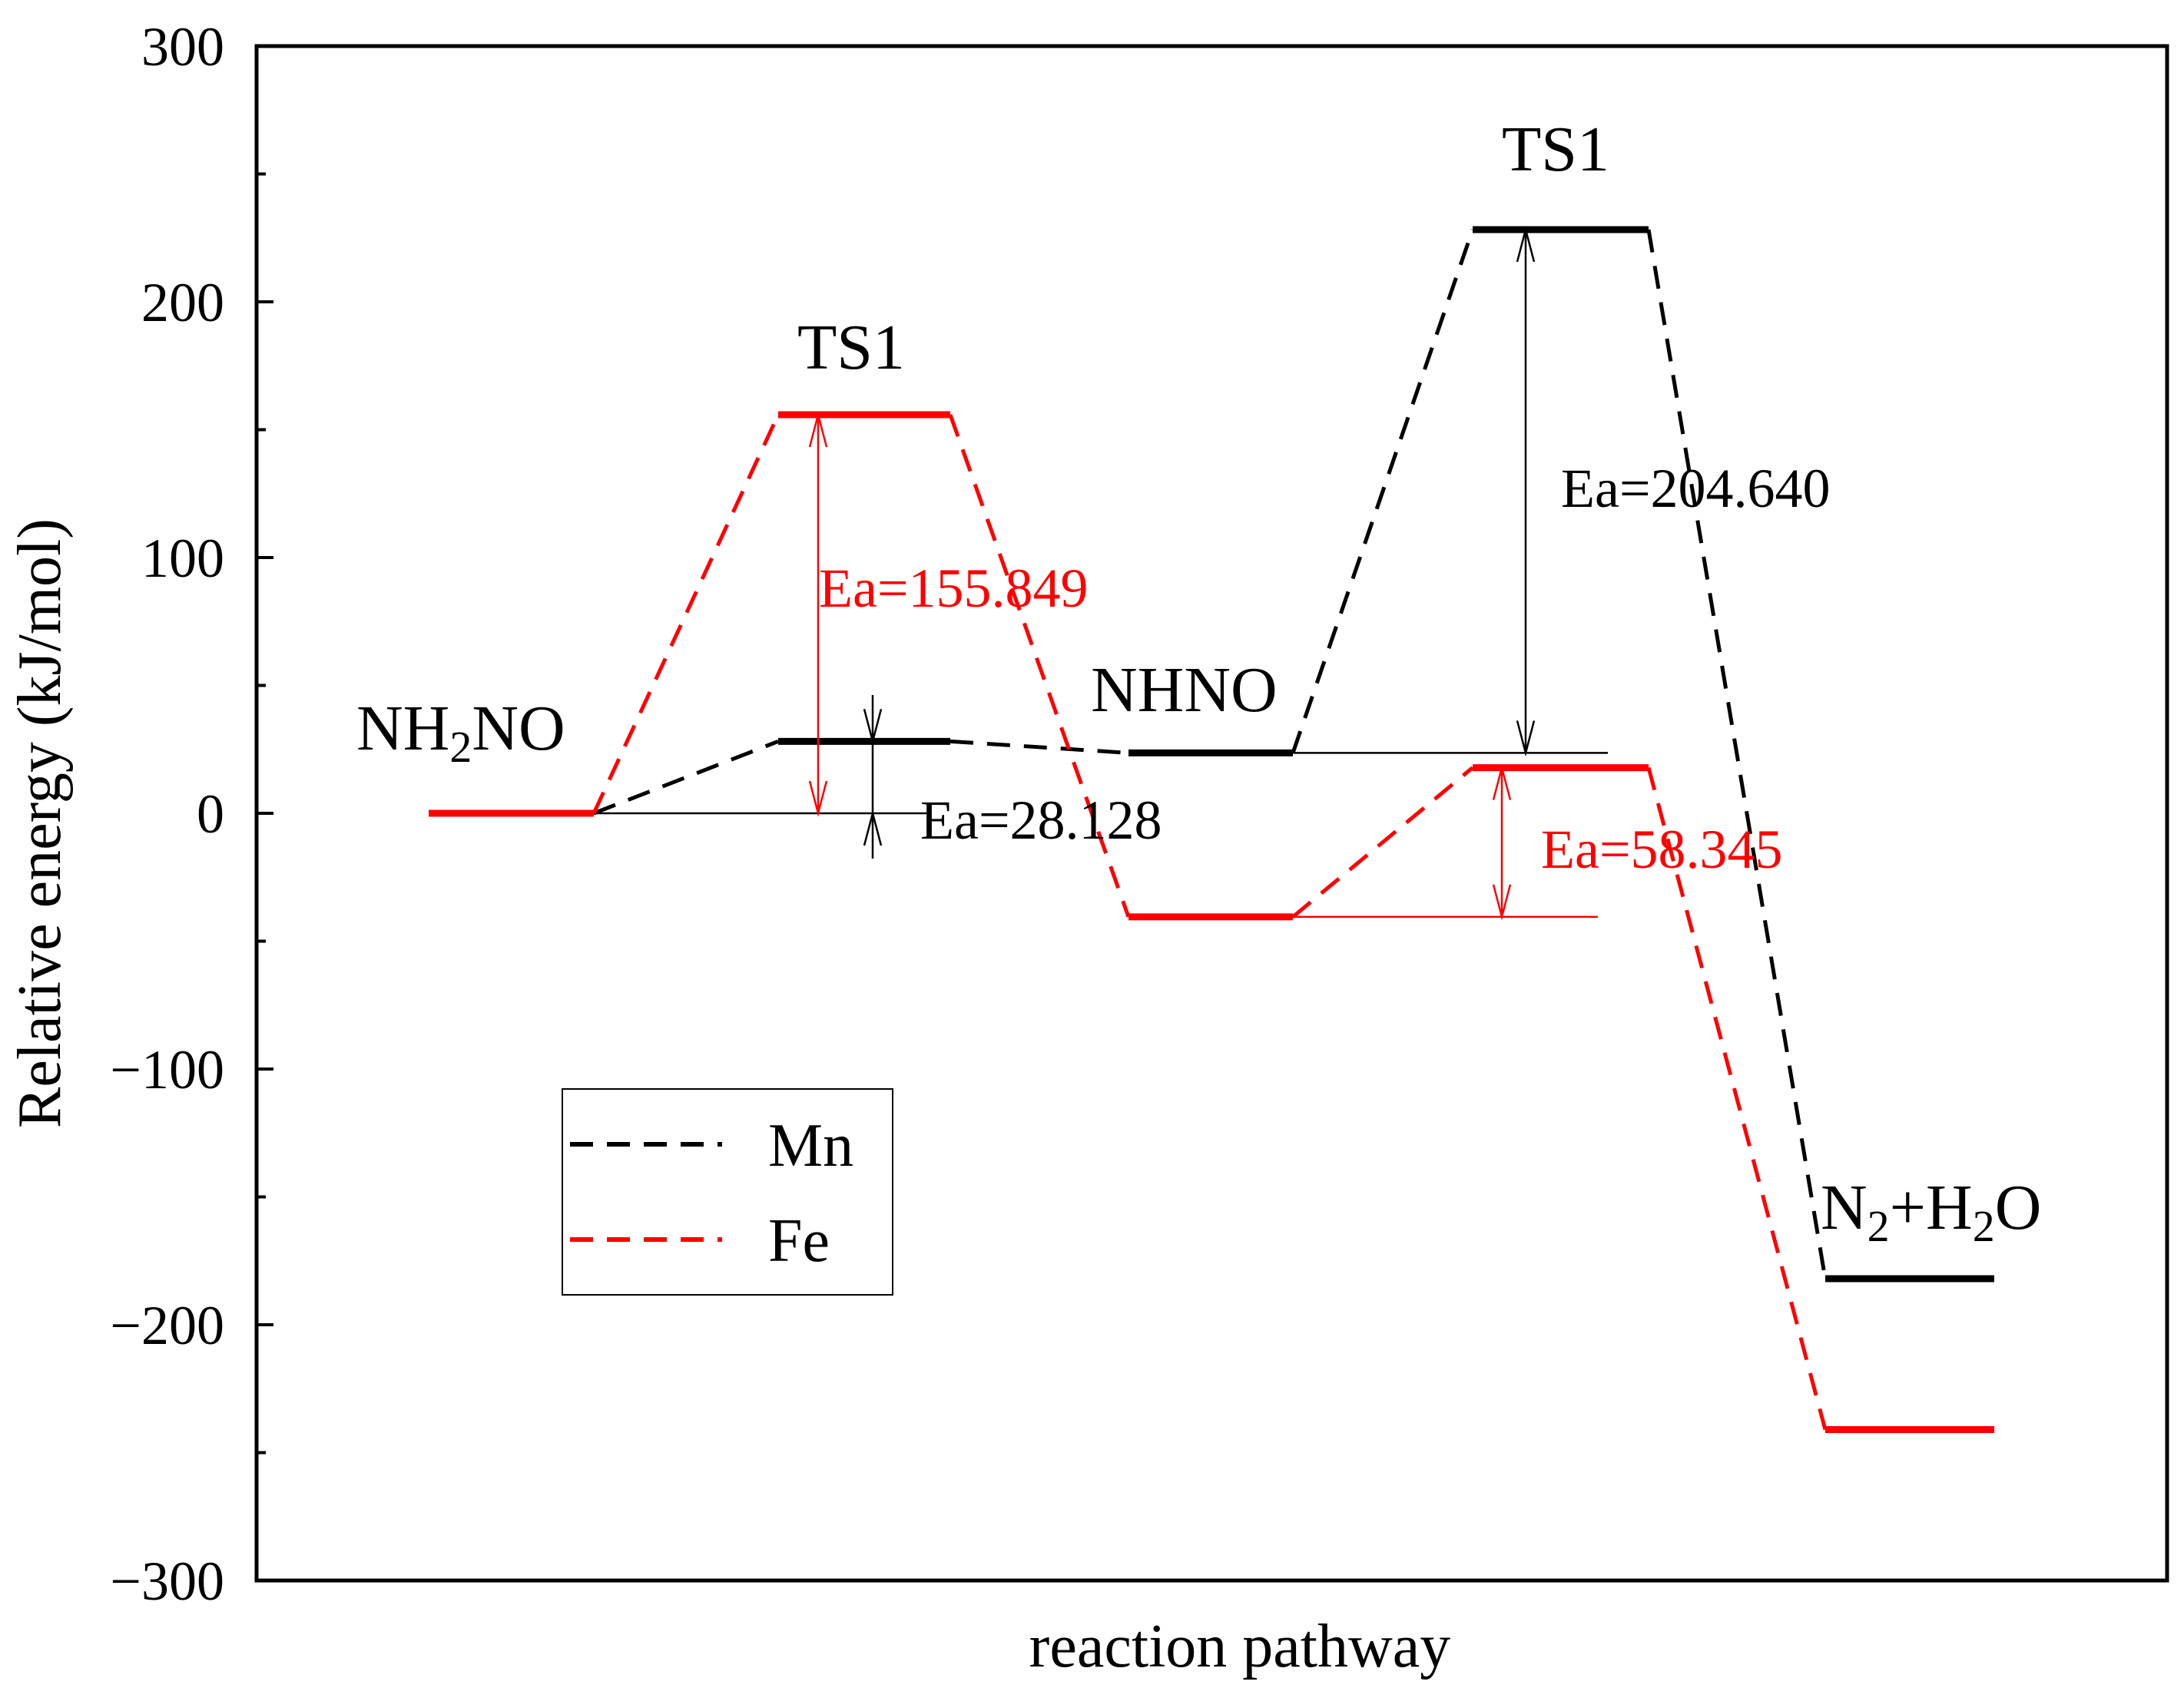 The height and width of the screenshot is (1698, 2184). Describe the element at coordinates (818, 429) in the screenshot. I see `arrow-ea-fe-step1-head-top` at that location.